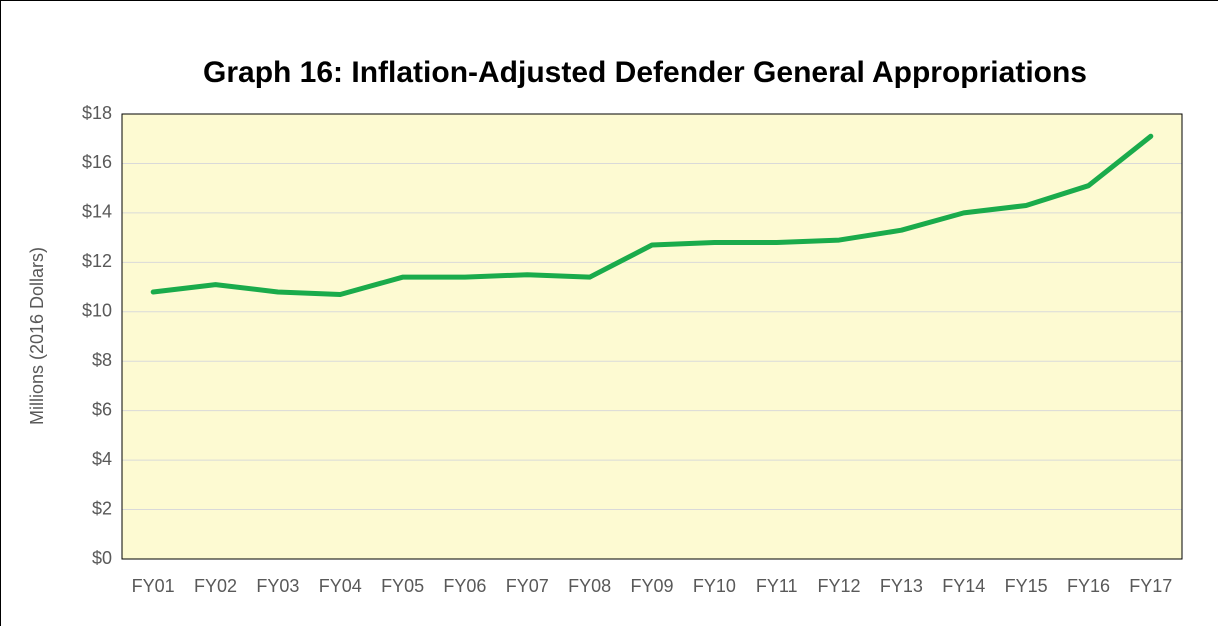 This screenshot has height=626, width=1218. What do you see at coordinates (901, 586) in the screenshot?
I see `x-tick-label: FY13` at bounding box center [901, 586].